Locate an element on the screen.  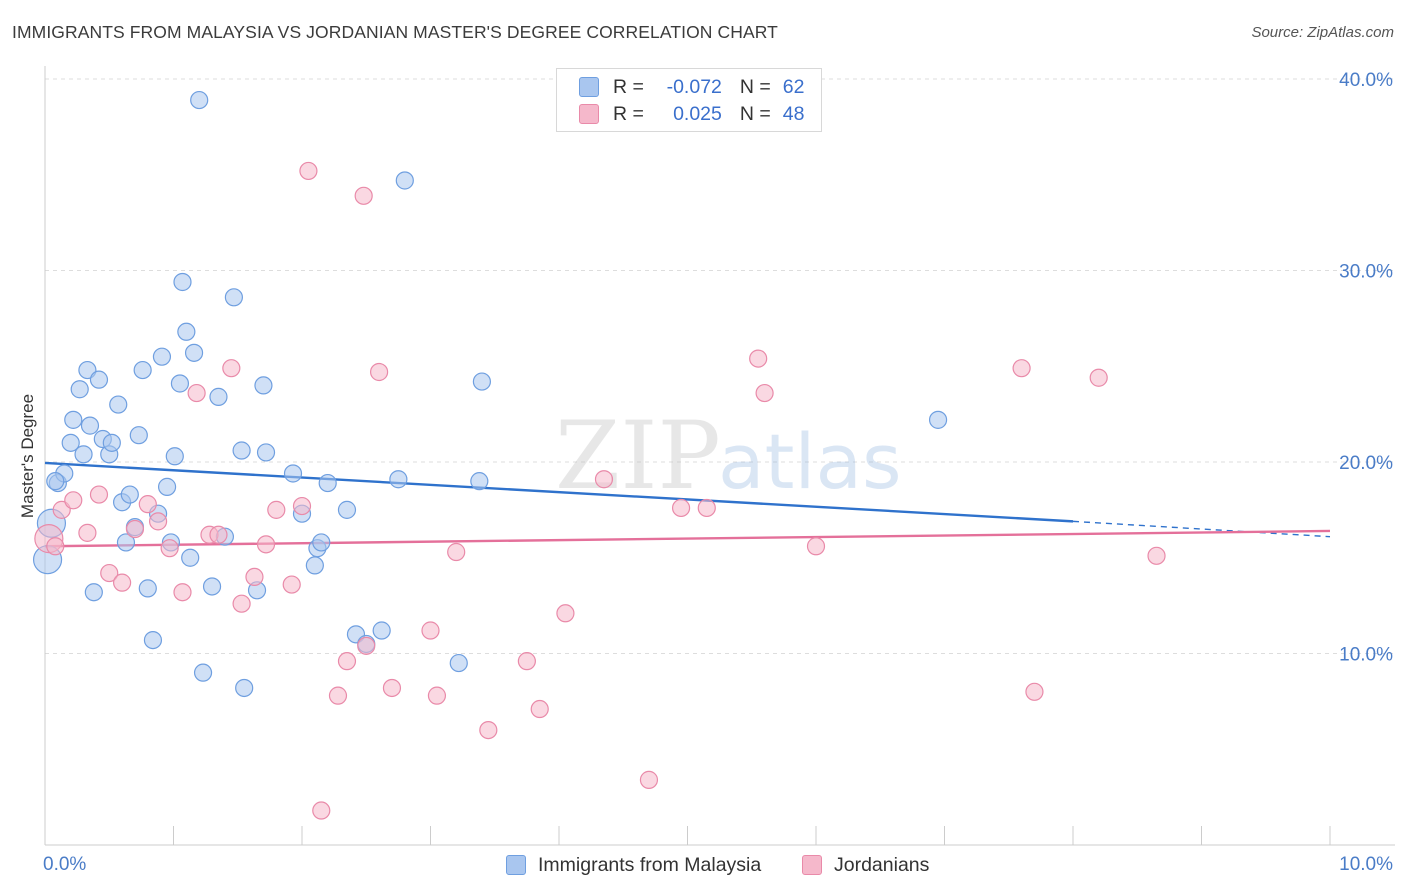
series-swatch-jordanians is located at coordinates (812, 865).